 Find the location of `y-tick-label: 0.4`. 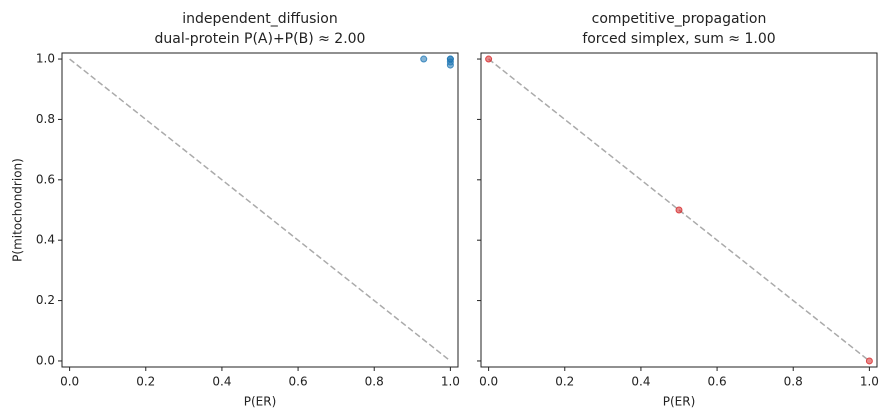

y-tick-label: 0.4 is located at coordinates (45, 240).